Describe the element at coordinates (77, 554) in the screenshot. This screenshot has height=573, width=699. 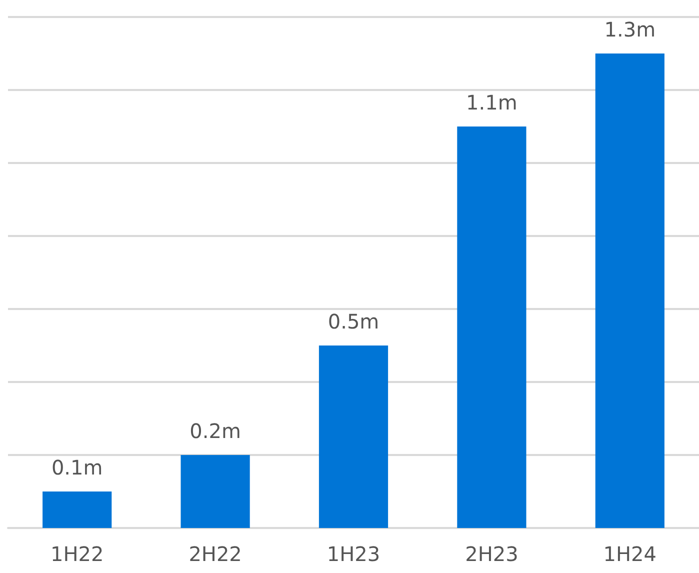
I see `x-tick-label: 1H22` at that location.